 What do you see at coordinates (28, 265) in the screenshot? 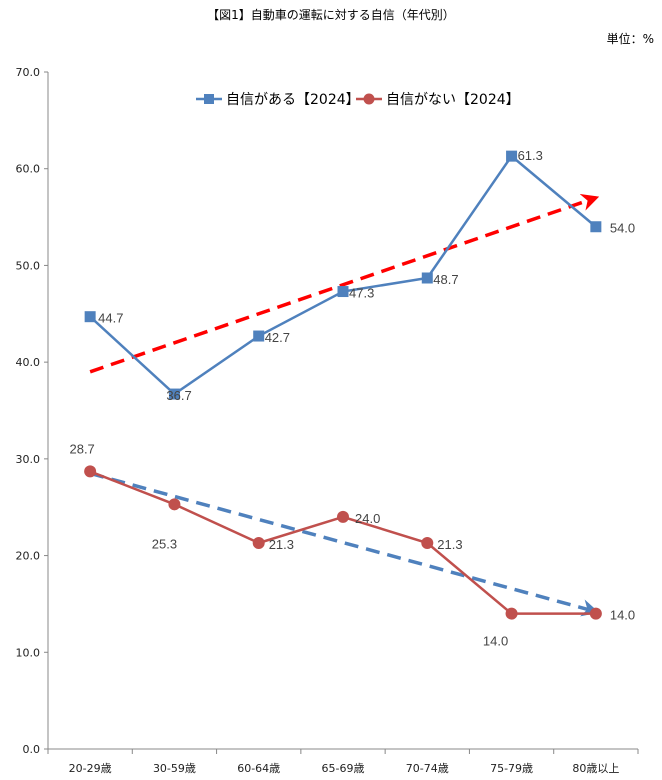
I see `y-tick-label: 50.0` at bounding box center [28, 265].